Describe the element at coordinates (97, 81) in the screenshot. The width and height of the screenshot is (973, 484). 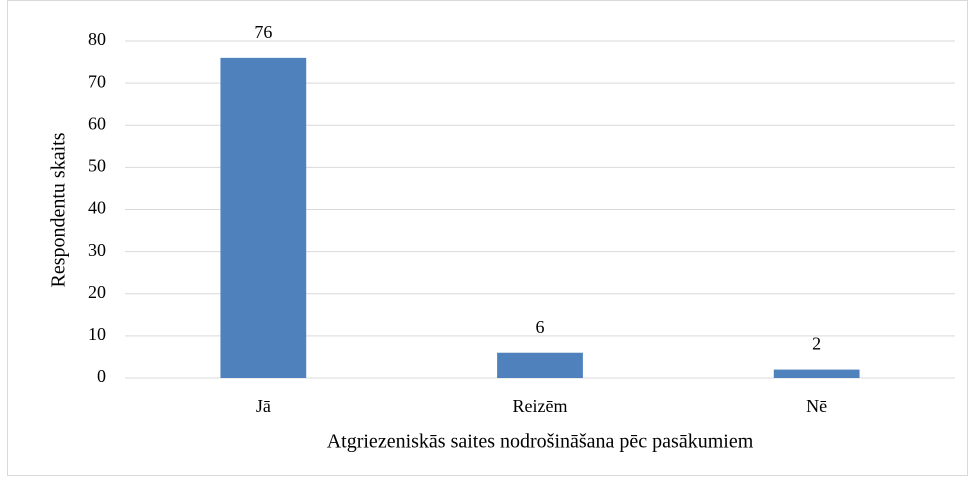
I see `y-tick-label: 70` at that location.